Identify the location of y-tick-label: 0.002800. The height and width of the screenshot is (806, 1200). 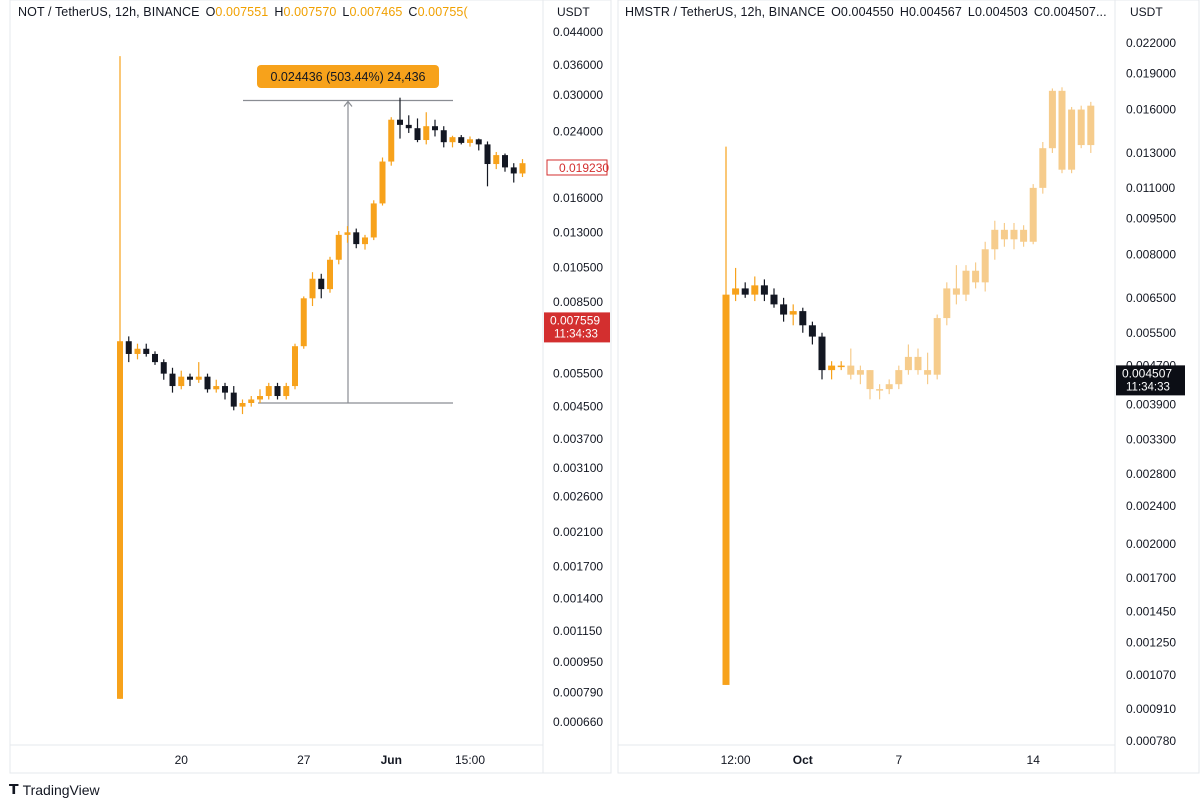
(1151, 474).